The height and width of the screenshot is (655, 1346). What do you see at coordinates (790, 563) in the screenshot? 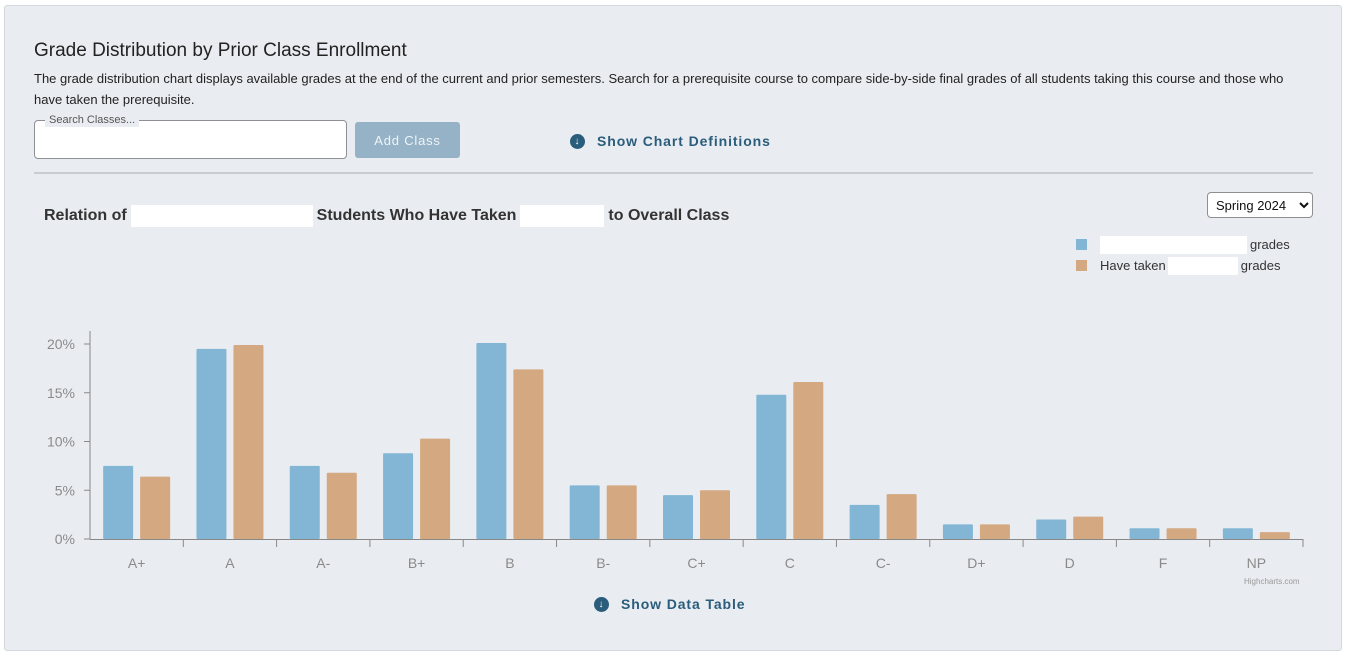
I see `x-tick-label: C` at bounding box center [790, 563].